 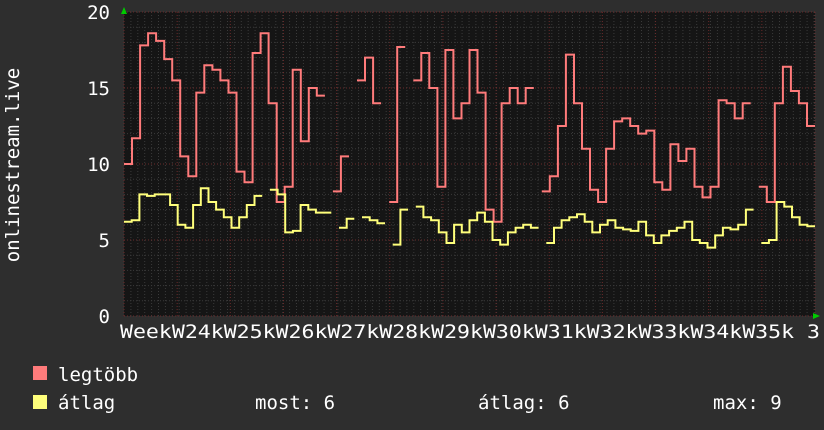 I want to click on stat-max: max: 9, so click(x=747, y=403).